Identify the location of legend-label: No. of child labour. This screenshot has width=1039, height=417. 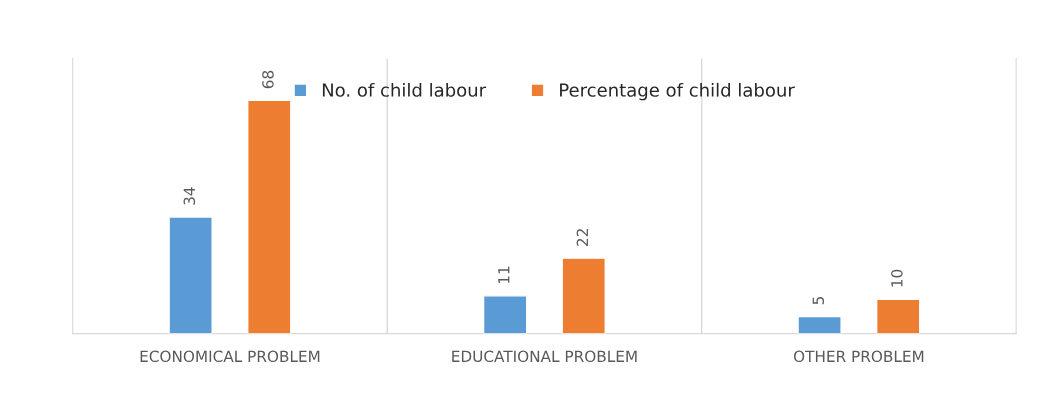
(404, 89).